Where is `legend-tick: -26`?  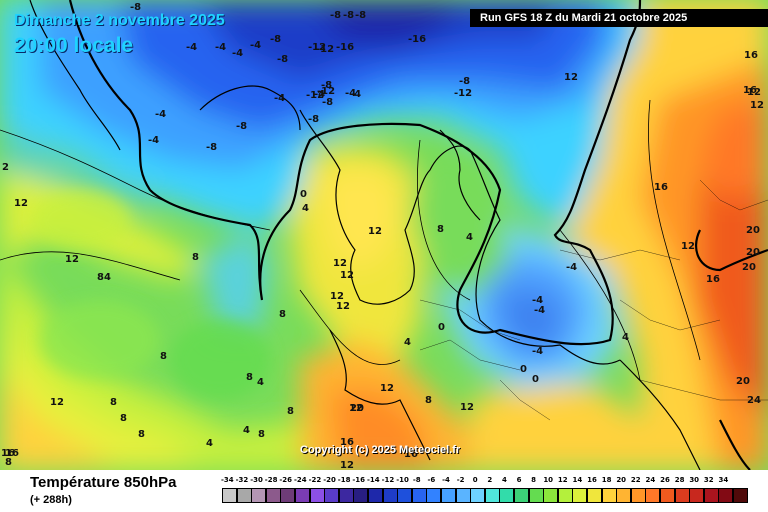
legend-tick: -26 is located at coordinates (286, 480).